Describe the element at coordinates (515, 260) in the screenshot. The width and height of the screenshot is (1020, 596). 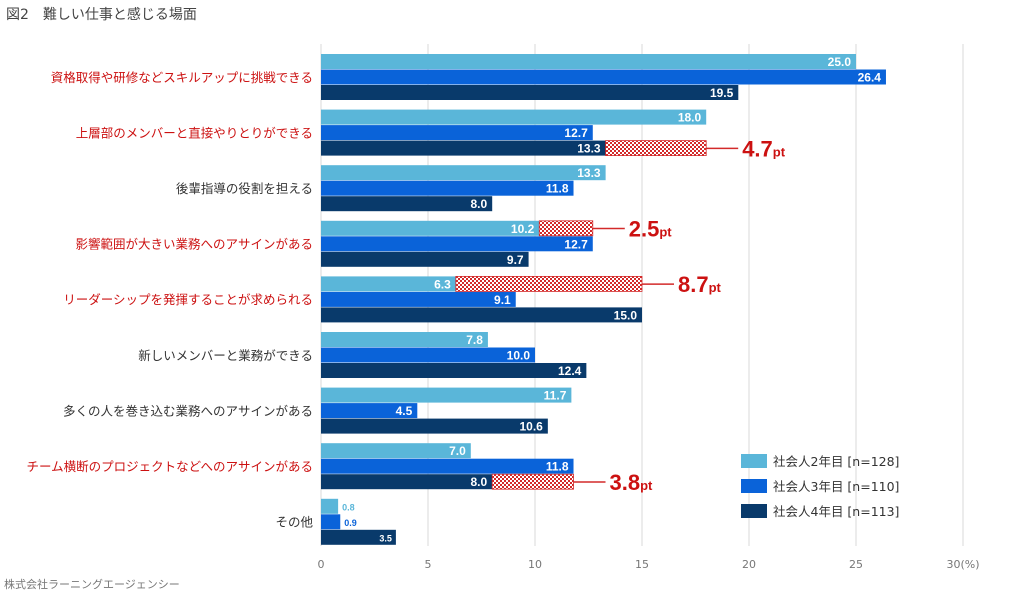
I see `value-label: 9.7` at that location.